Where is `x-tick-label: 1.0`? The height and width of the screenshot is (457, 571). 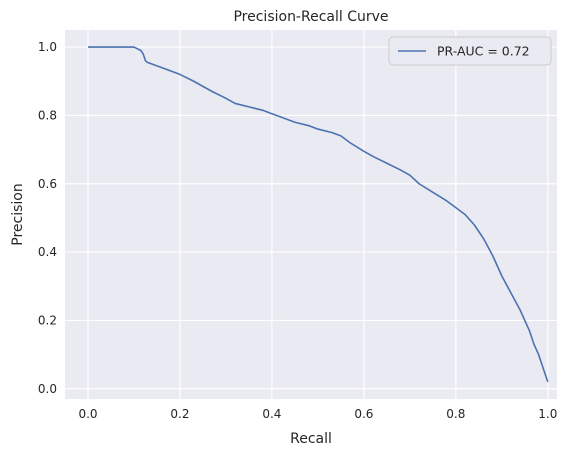 x-tick-label: 1.0 is located at coordinates (547, 414).